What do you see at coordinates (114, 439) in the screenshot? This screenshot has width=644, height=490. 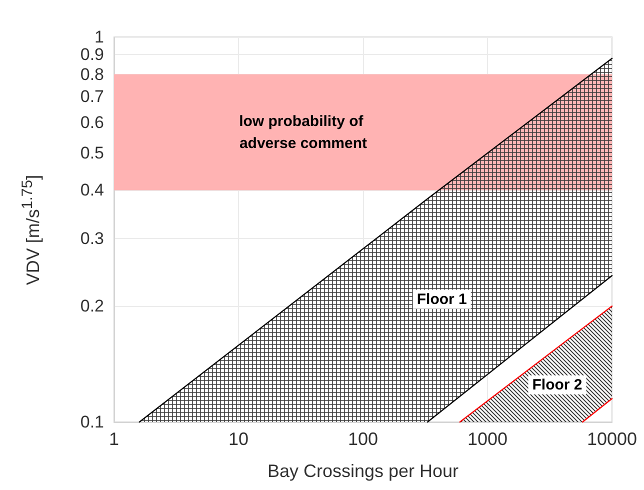 I see `x-tick-label: 1` at bounding box center [114, 439].